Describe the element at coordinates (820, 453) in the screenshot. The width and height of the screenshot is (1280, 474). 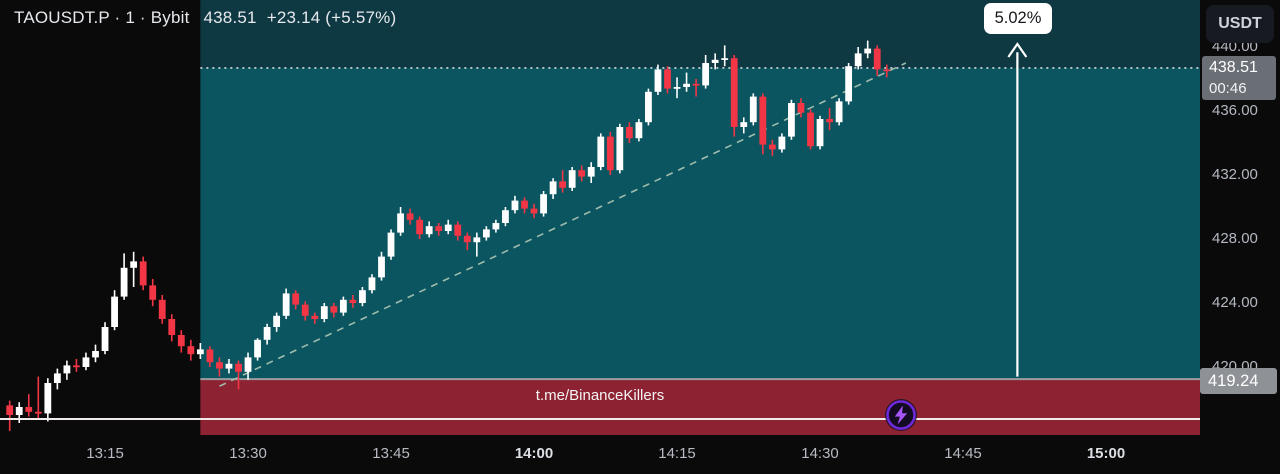
I see `time-tick-label: 14:30` at that location.